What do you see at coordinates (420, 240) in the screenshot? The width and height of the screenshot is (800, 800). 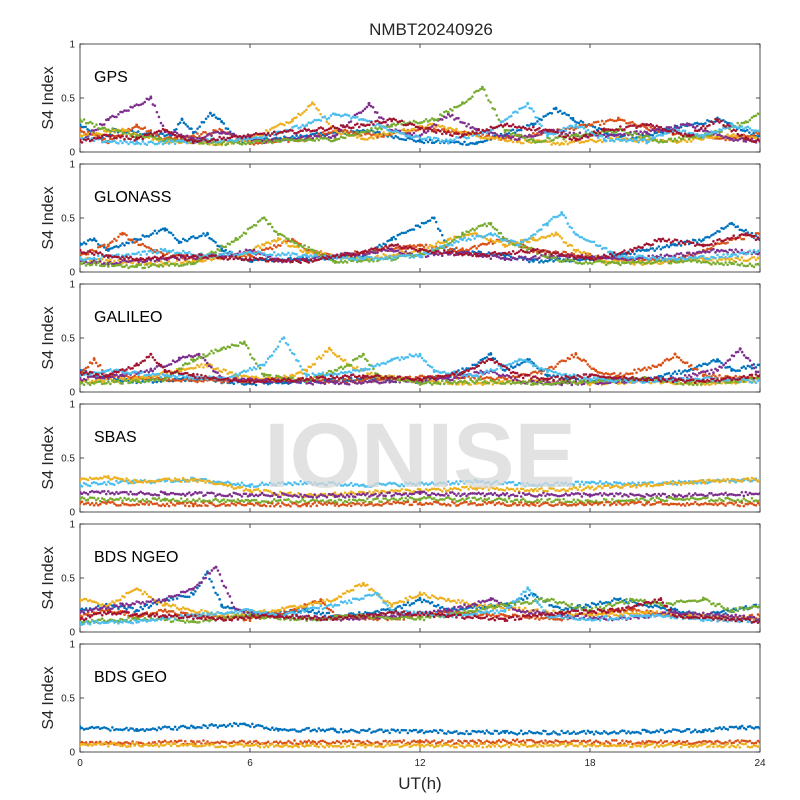 I see `panel-dots` at bounding box center [420, 240].